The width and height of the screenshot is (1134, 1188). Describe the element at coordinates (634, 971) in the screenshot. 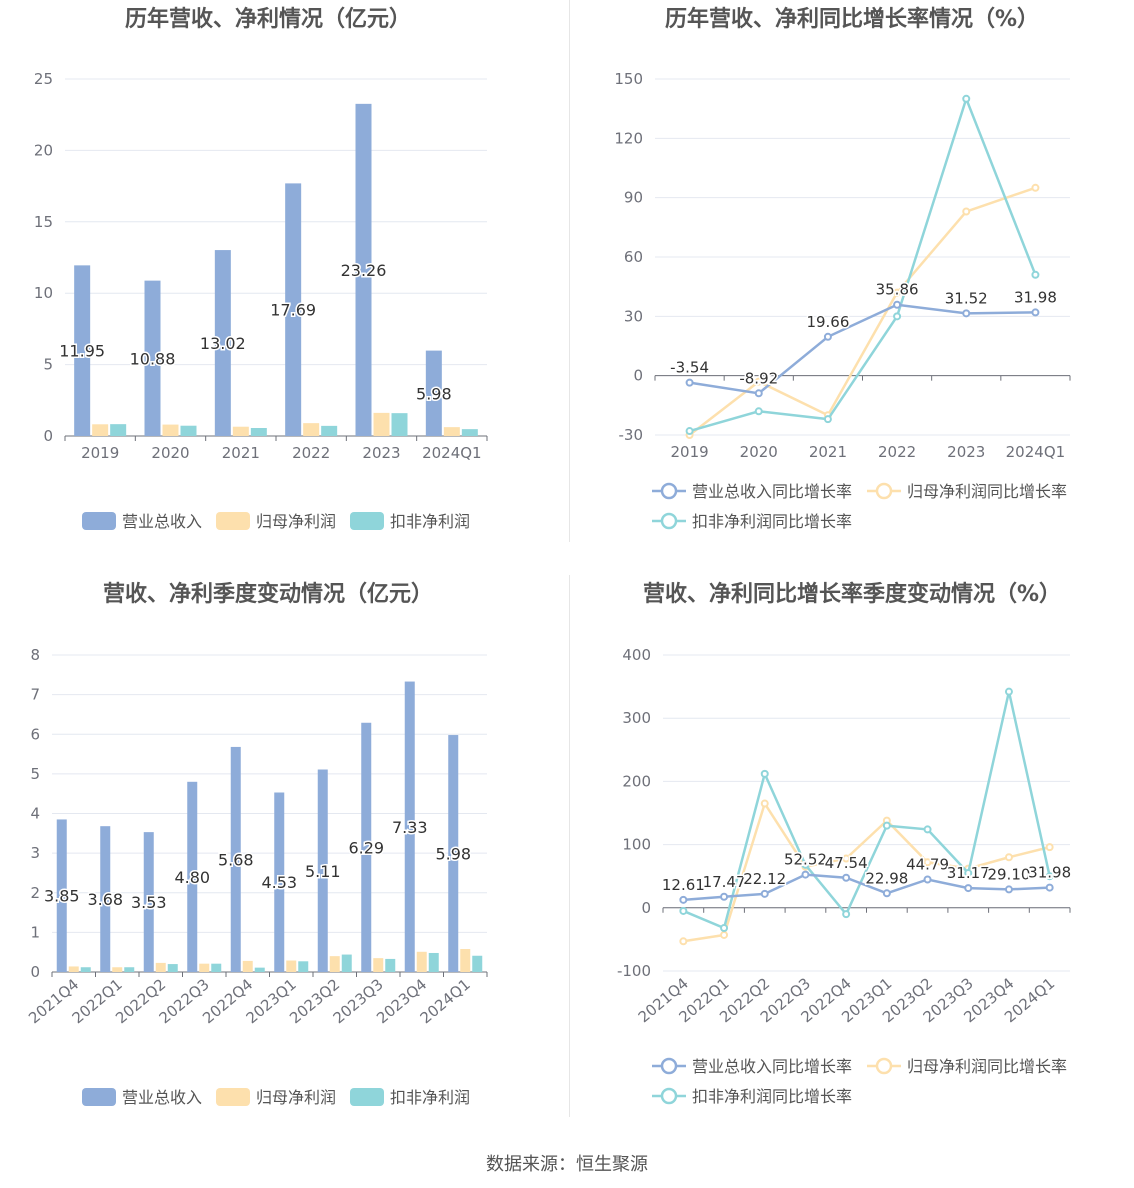

I see `y-tick-label: -100` at that location.